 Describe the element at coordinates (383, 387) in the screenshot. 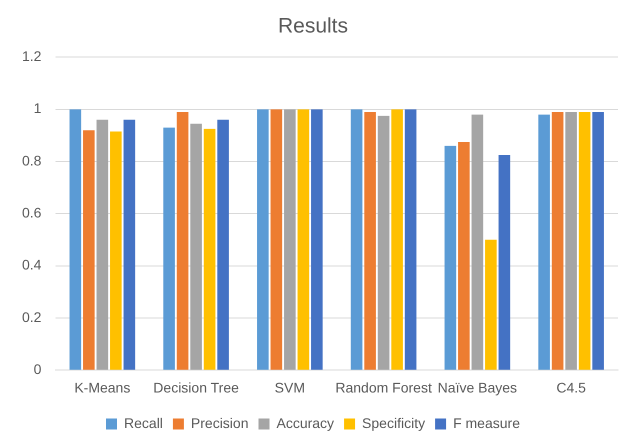

I see `x-tick-label: Random Forest` at that location.